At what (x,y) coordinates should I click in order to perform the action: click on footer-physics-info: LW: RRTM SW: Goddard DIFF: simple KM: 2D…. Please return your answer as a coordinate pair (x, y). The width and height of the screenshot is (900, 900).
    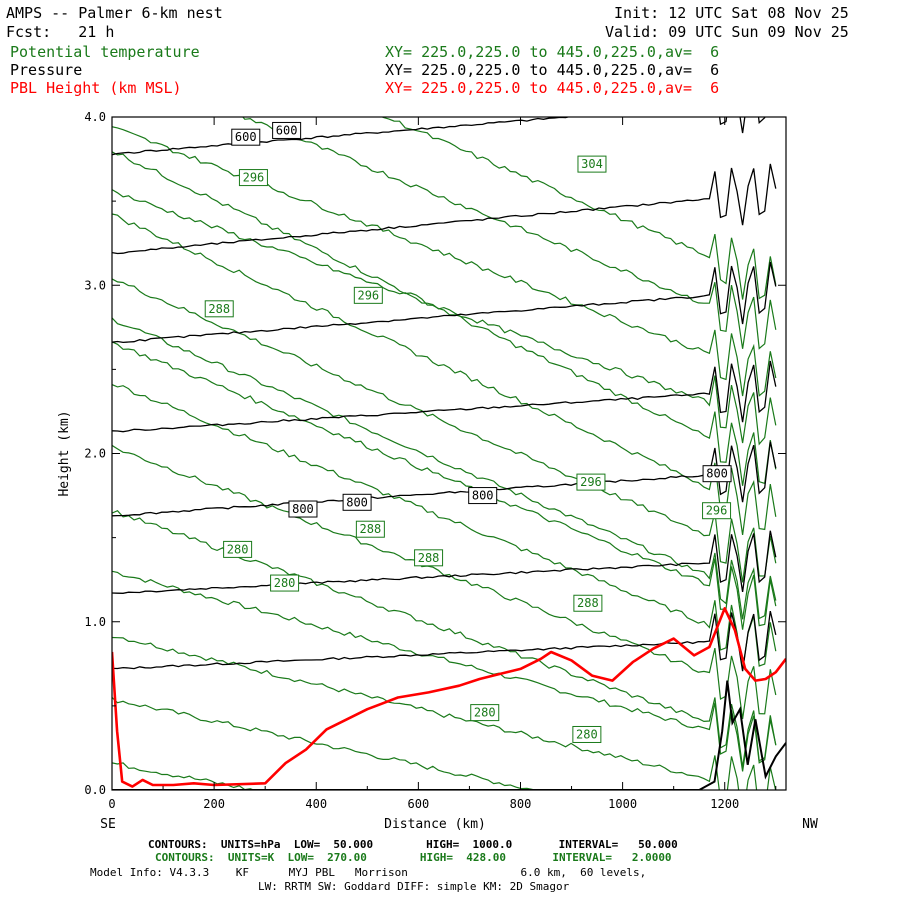
    Looking at the image, I should click on (414, 886).